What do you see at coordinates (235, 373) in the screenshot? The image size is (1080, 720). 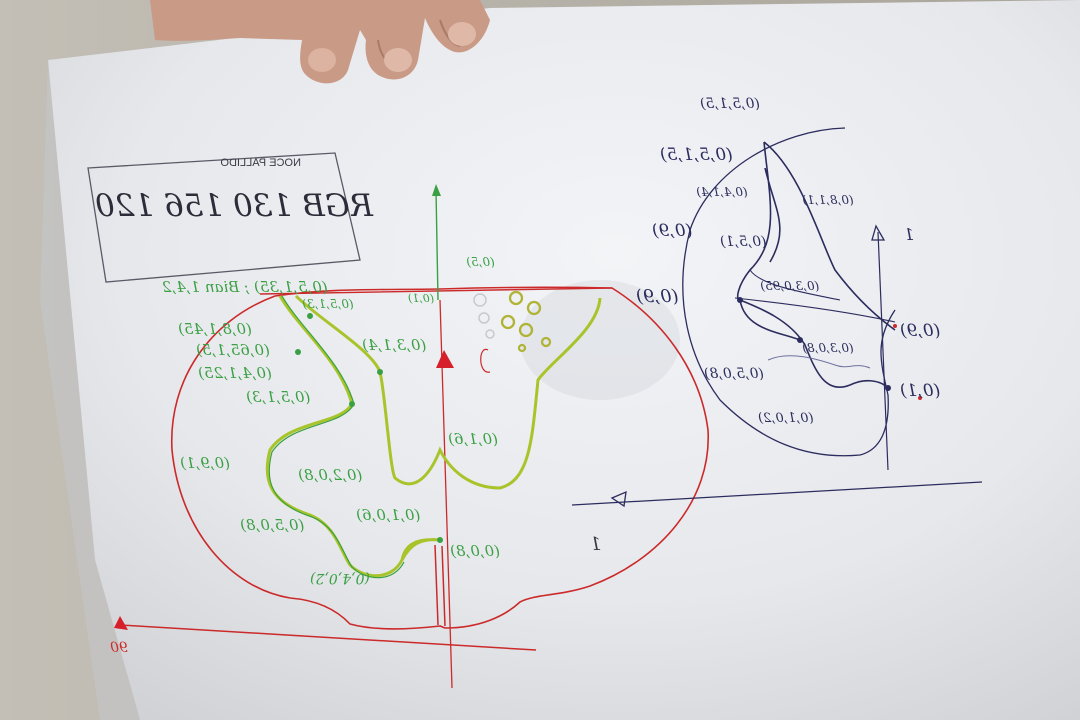 I see `coord-left-3: (0,4,1,25)` at bounding box center [235, 373].